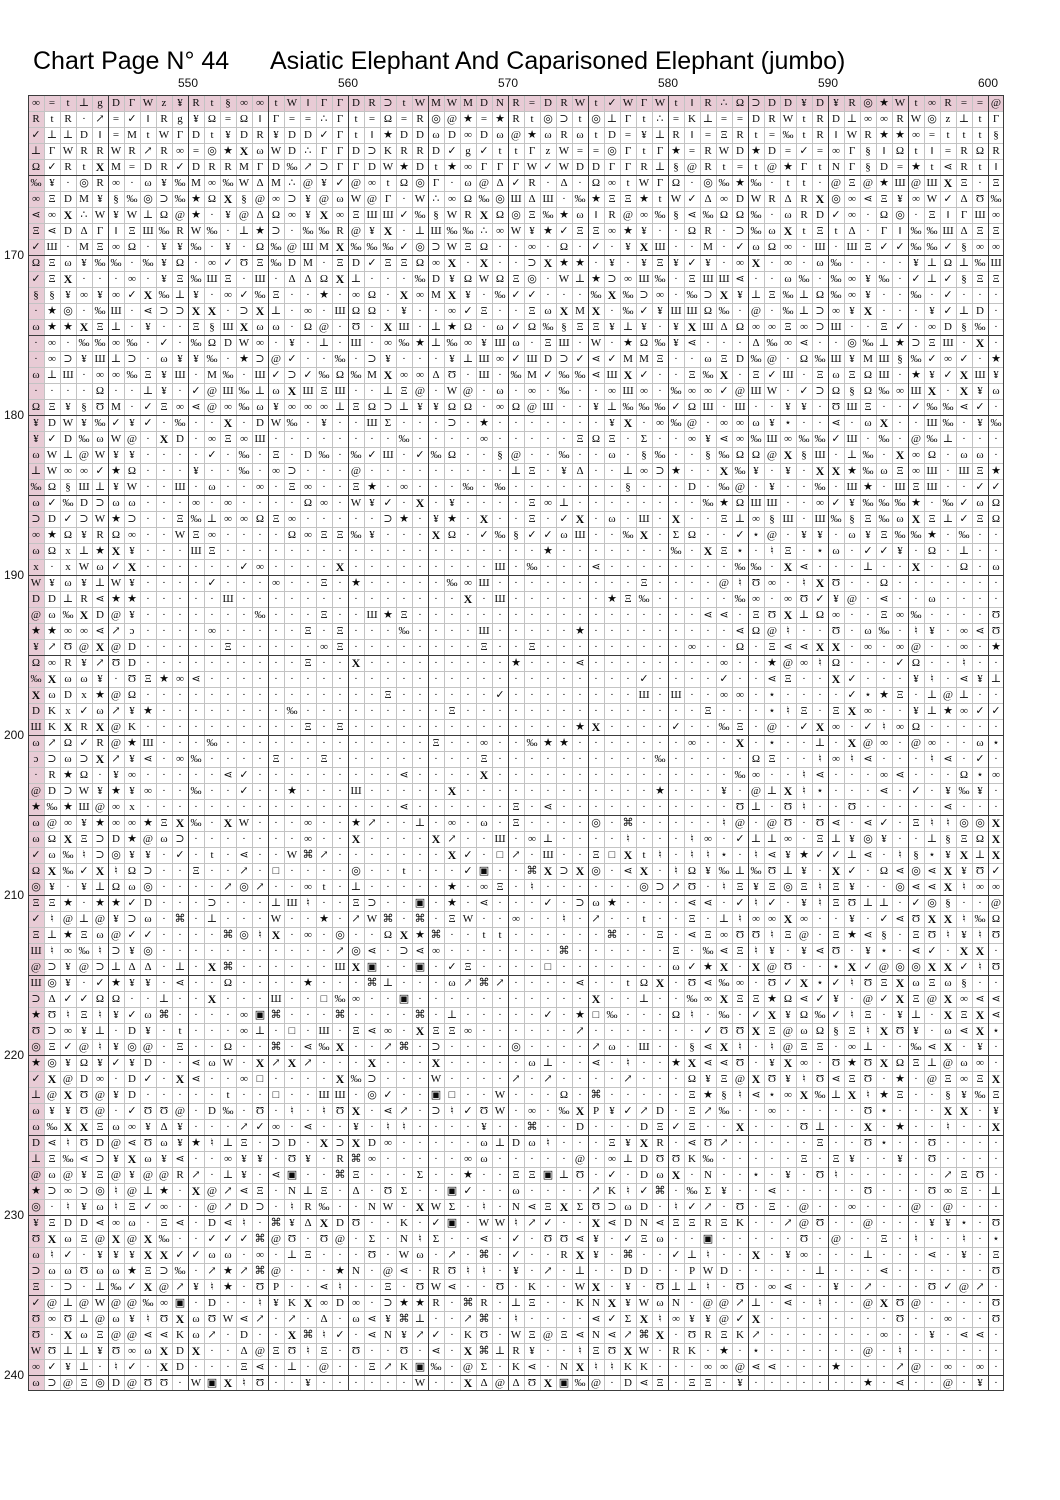 The image size is (1060, 1500). Describe the element at coordinates (180, 119) in the screenshot. I see `chart-cell: g` at that location.